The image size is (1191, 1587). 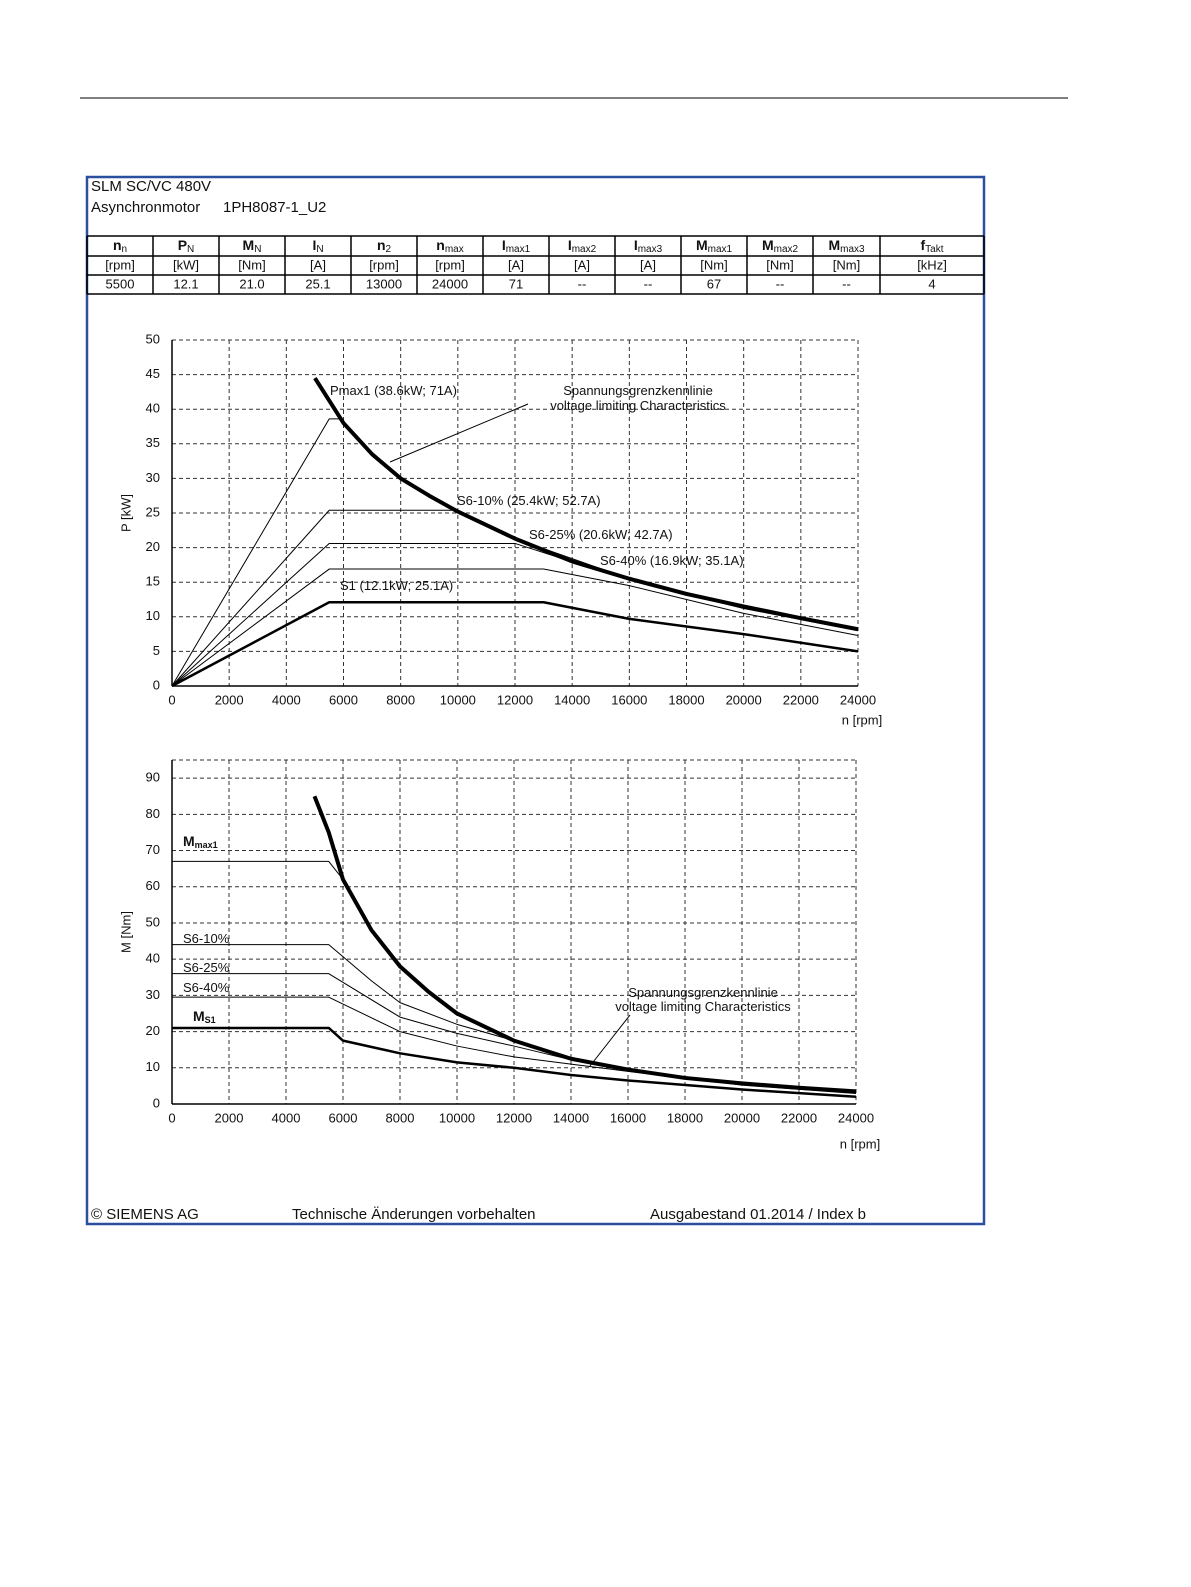 What do you see at coordinates (153, 373) in the screenshot?
I see `y-tick-label: 45` at bounding box center [153, 373].